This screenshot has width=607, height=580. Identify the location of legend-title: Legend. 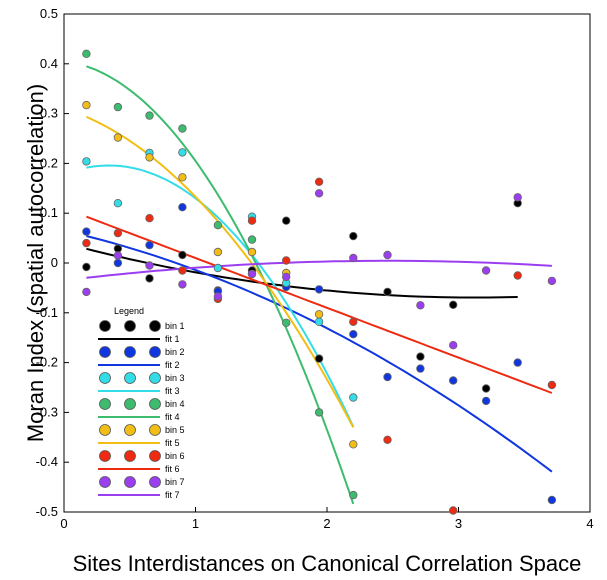
(129, 311).